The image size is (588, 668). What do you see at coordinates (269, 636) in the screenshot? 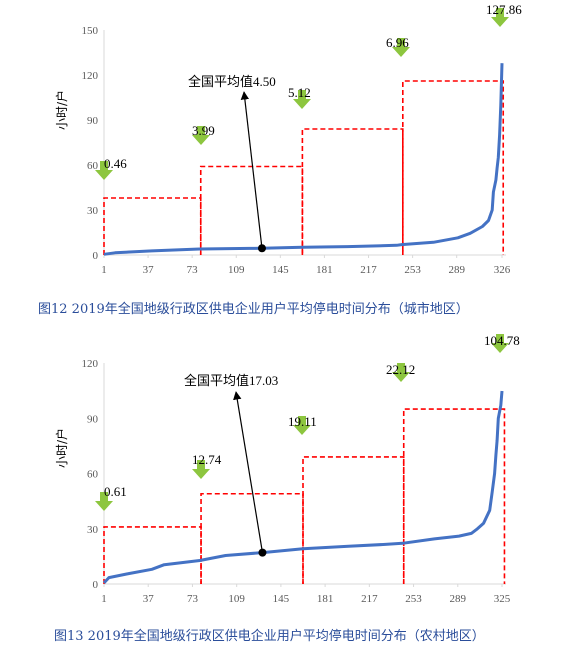
I see `figure-caption-rural: 图13 2019年全国地级行政区供电企业用户平均停电时间分布（农村地区）` at bounding box center [269, 636].